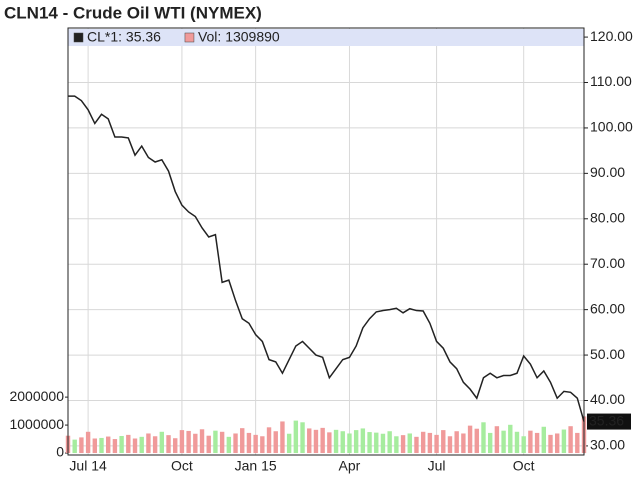  I want to click on legend-label: Vol: 1309890, so click(239, 37).